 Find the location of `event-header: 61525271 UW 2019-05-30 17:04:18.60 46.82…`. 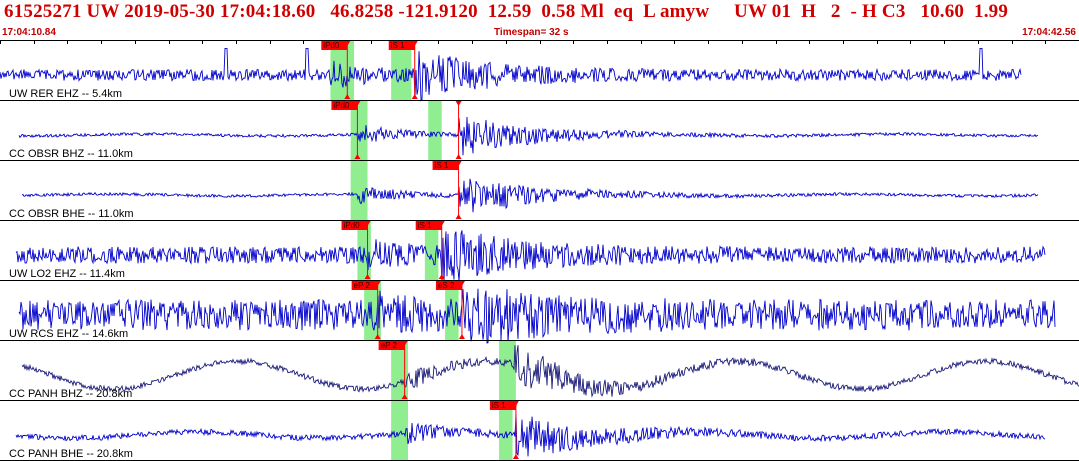

event-header: 61525271 UW 2019-05-30 17:04:18.60 46.82… is located at coordinates (539, 20).